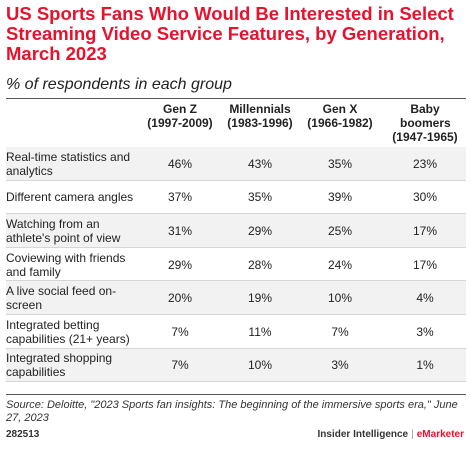 Image resolution: width=470 pixels, height=449 pixels. Describe the element at coordinates (340, 230) in the screenshot. I see `table-cell: 25%` at that location.